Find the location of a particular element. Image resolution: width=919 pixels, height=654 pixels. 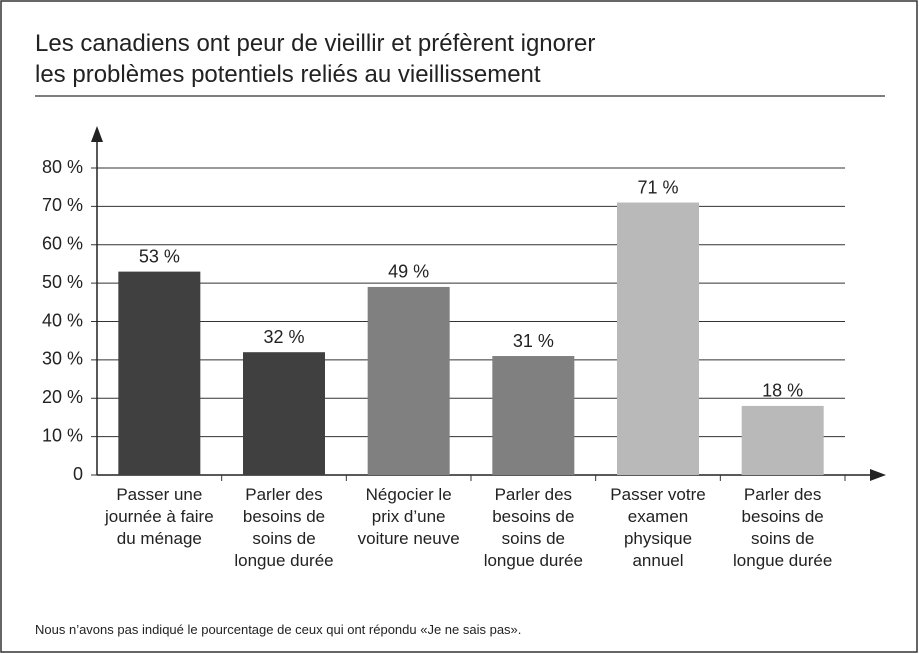

value-label: 53 % is located at coordinates (159, 256).